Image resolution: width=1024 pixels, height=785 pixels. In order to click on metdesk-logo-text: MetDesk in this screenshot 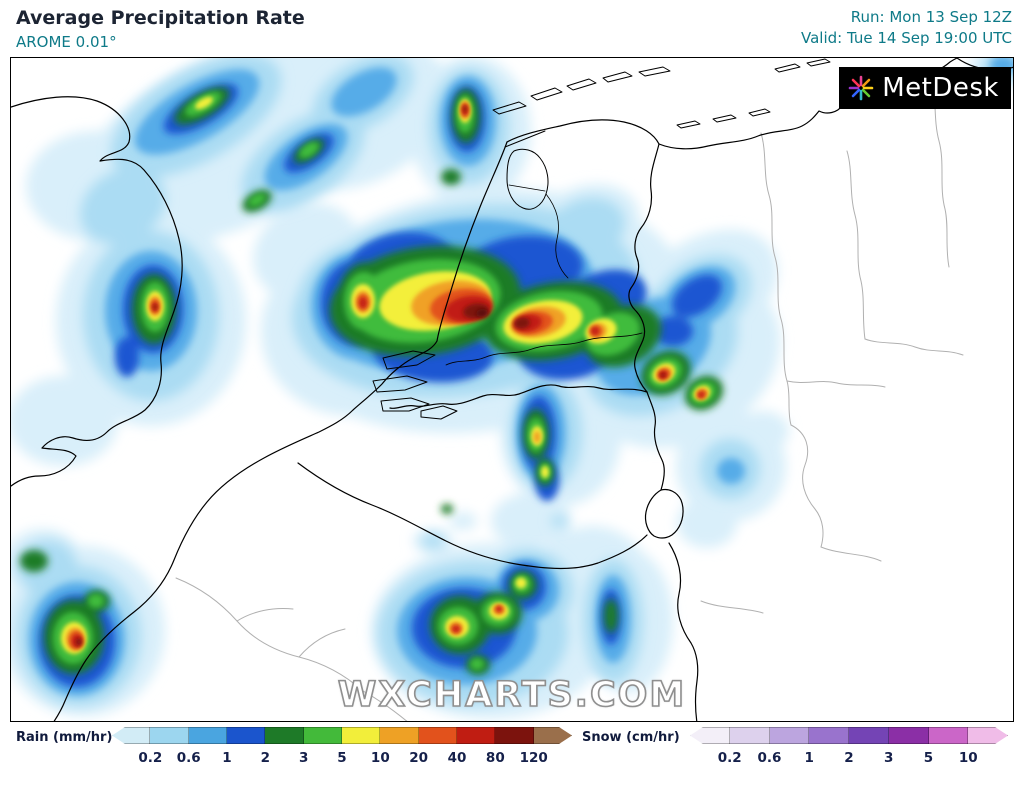, I will do `click(940, 88)`.